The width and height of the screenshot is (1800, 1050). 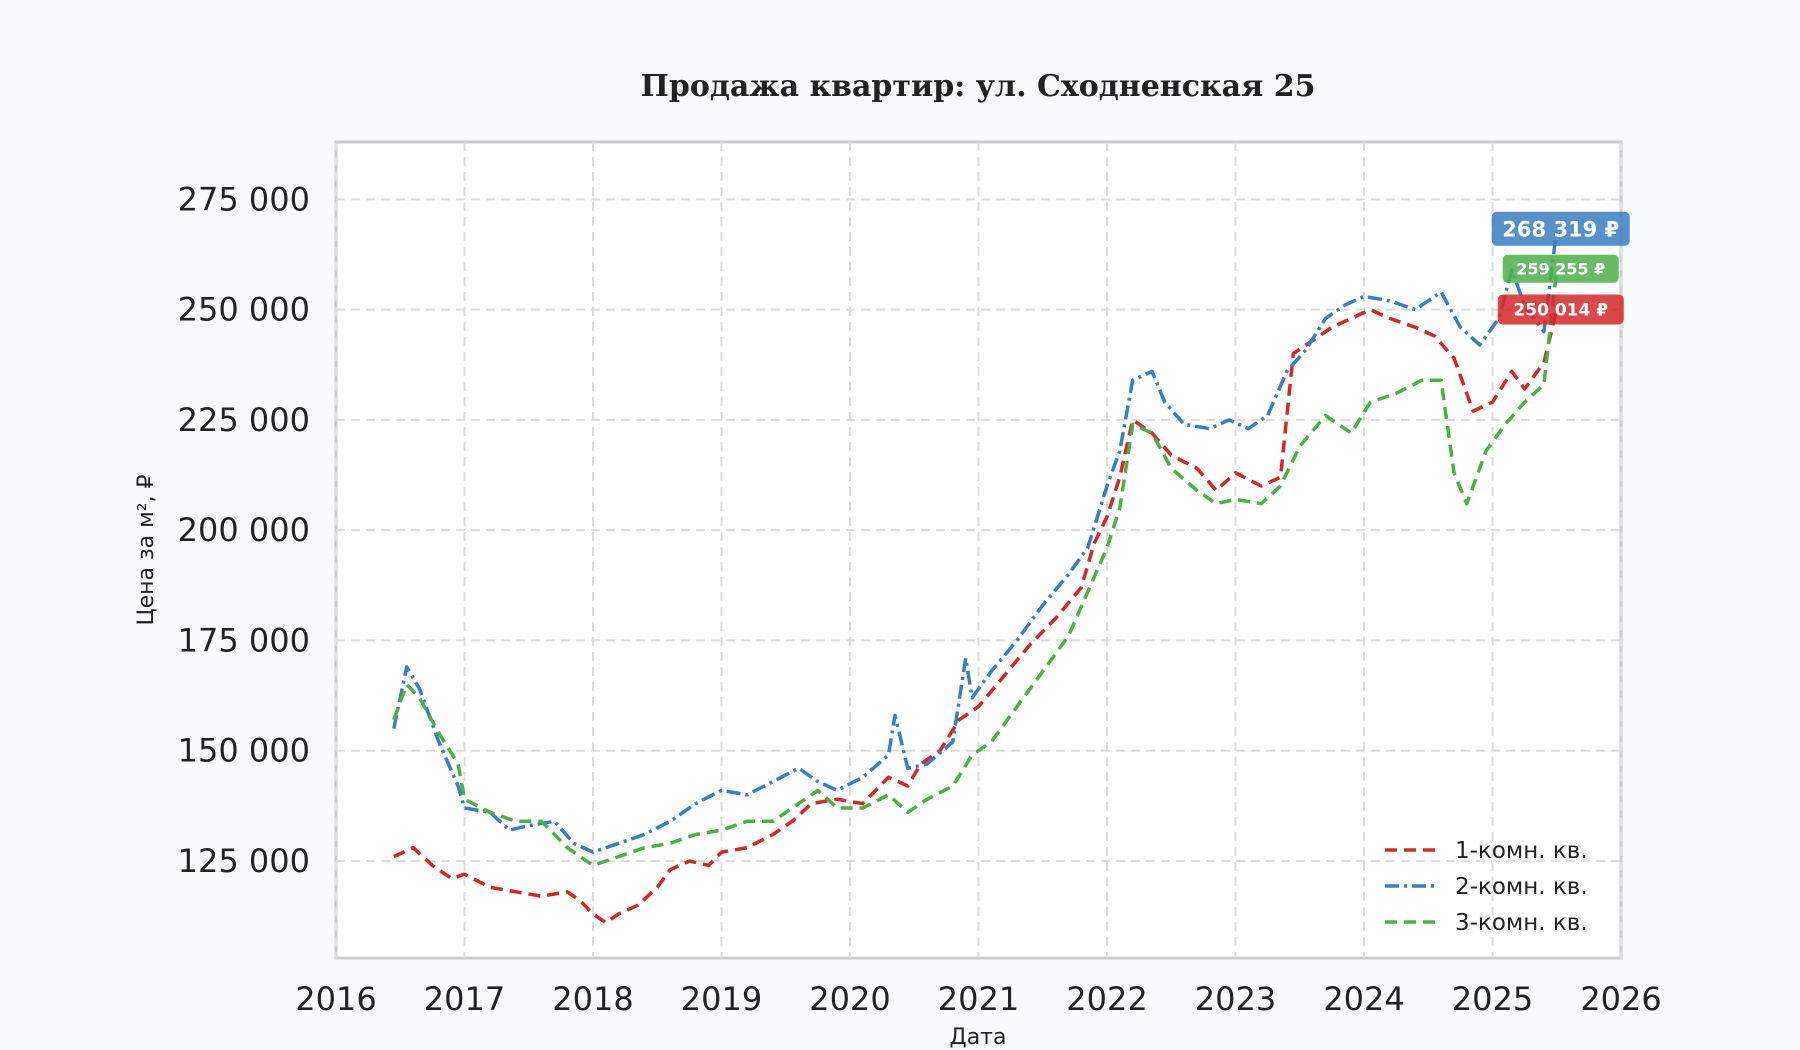 I want to click on y-tick-label: 275 000, so click(x=244, y=199).